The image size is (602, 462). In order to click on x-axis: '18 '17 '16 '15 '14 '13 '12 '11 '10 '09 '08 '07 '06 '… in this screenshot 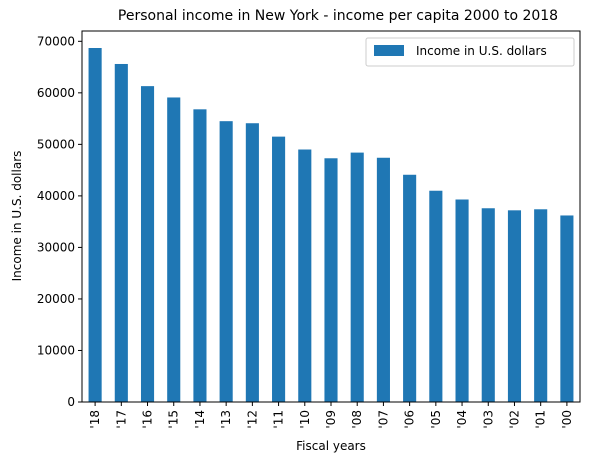, I will do `click(331, 415)`.